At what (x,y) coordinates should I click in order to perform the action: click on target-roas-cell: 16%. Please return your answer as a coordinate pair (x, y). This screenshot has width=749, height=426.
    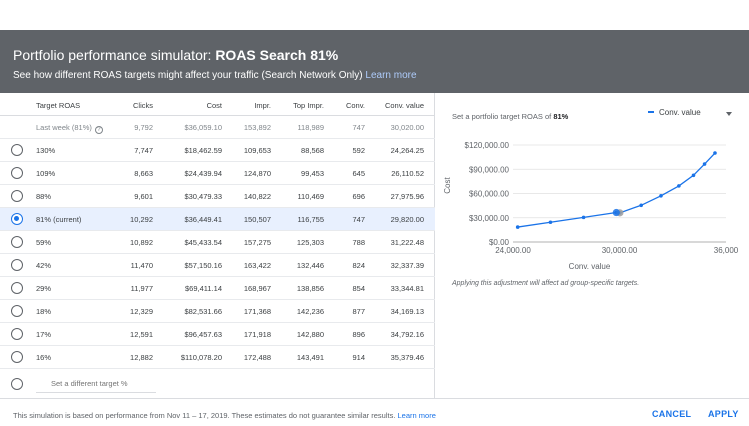
    Looking at the image, I should click on (44, 357).